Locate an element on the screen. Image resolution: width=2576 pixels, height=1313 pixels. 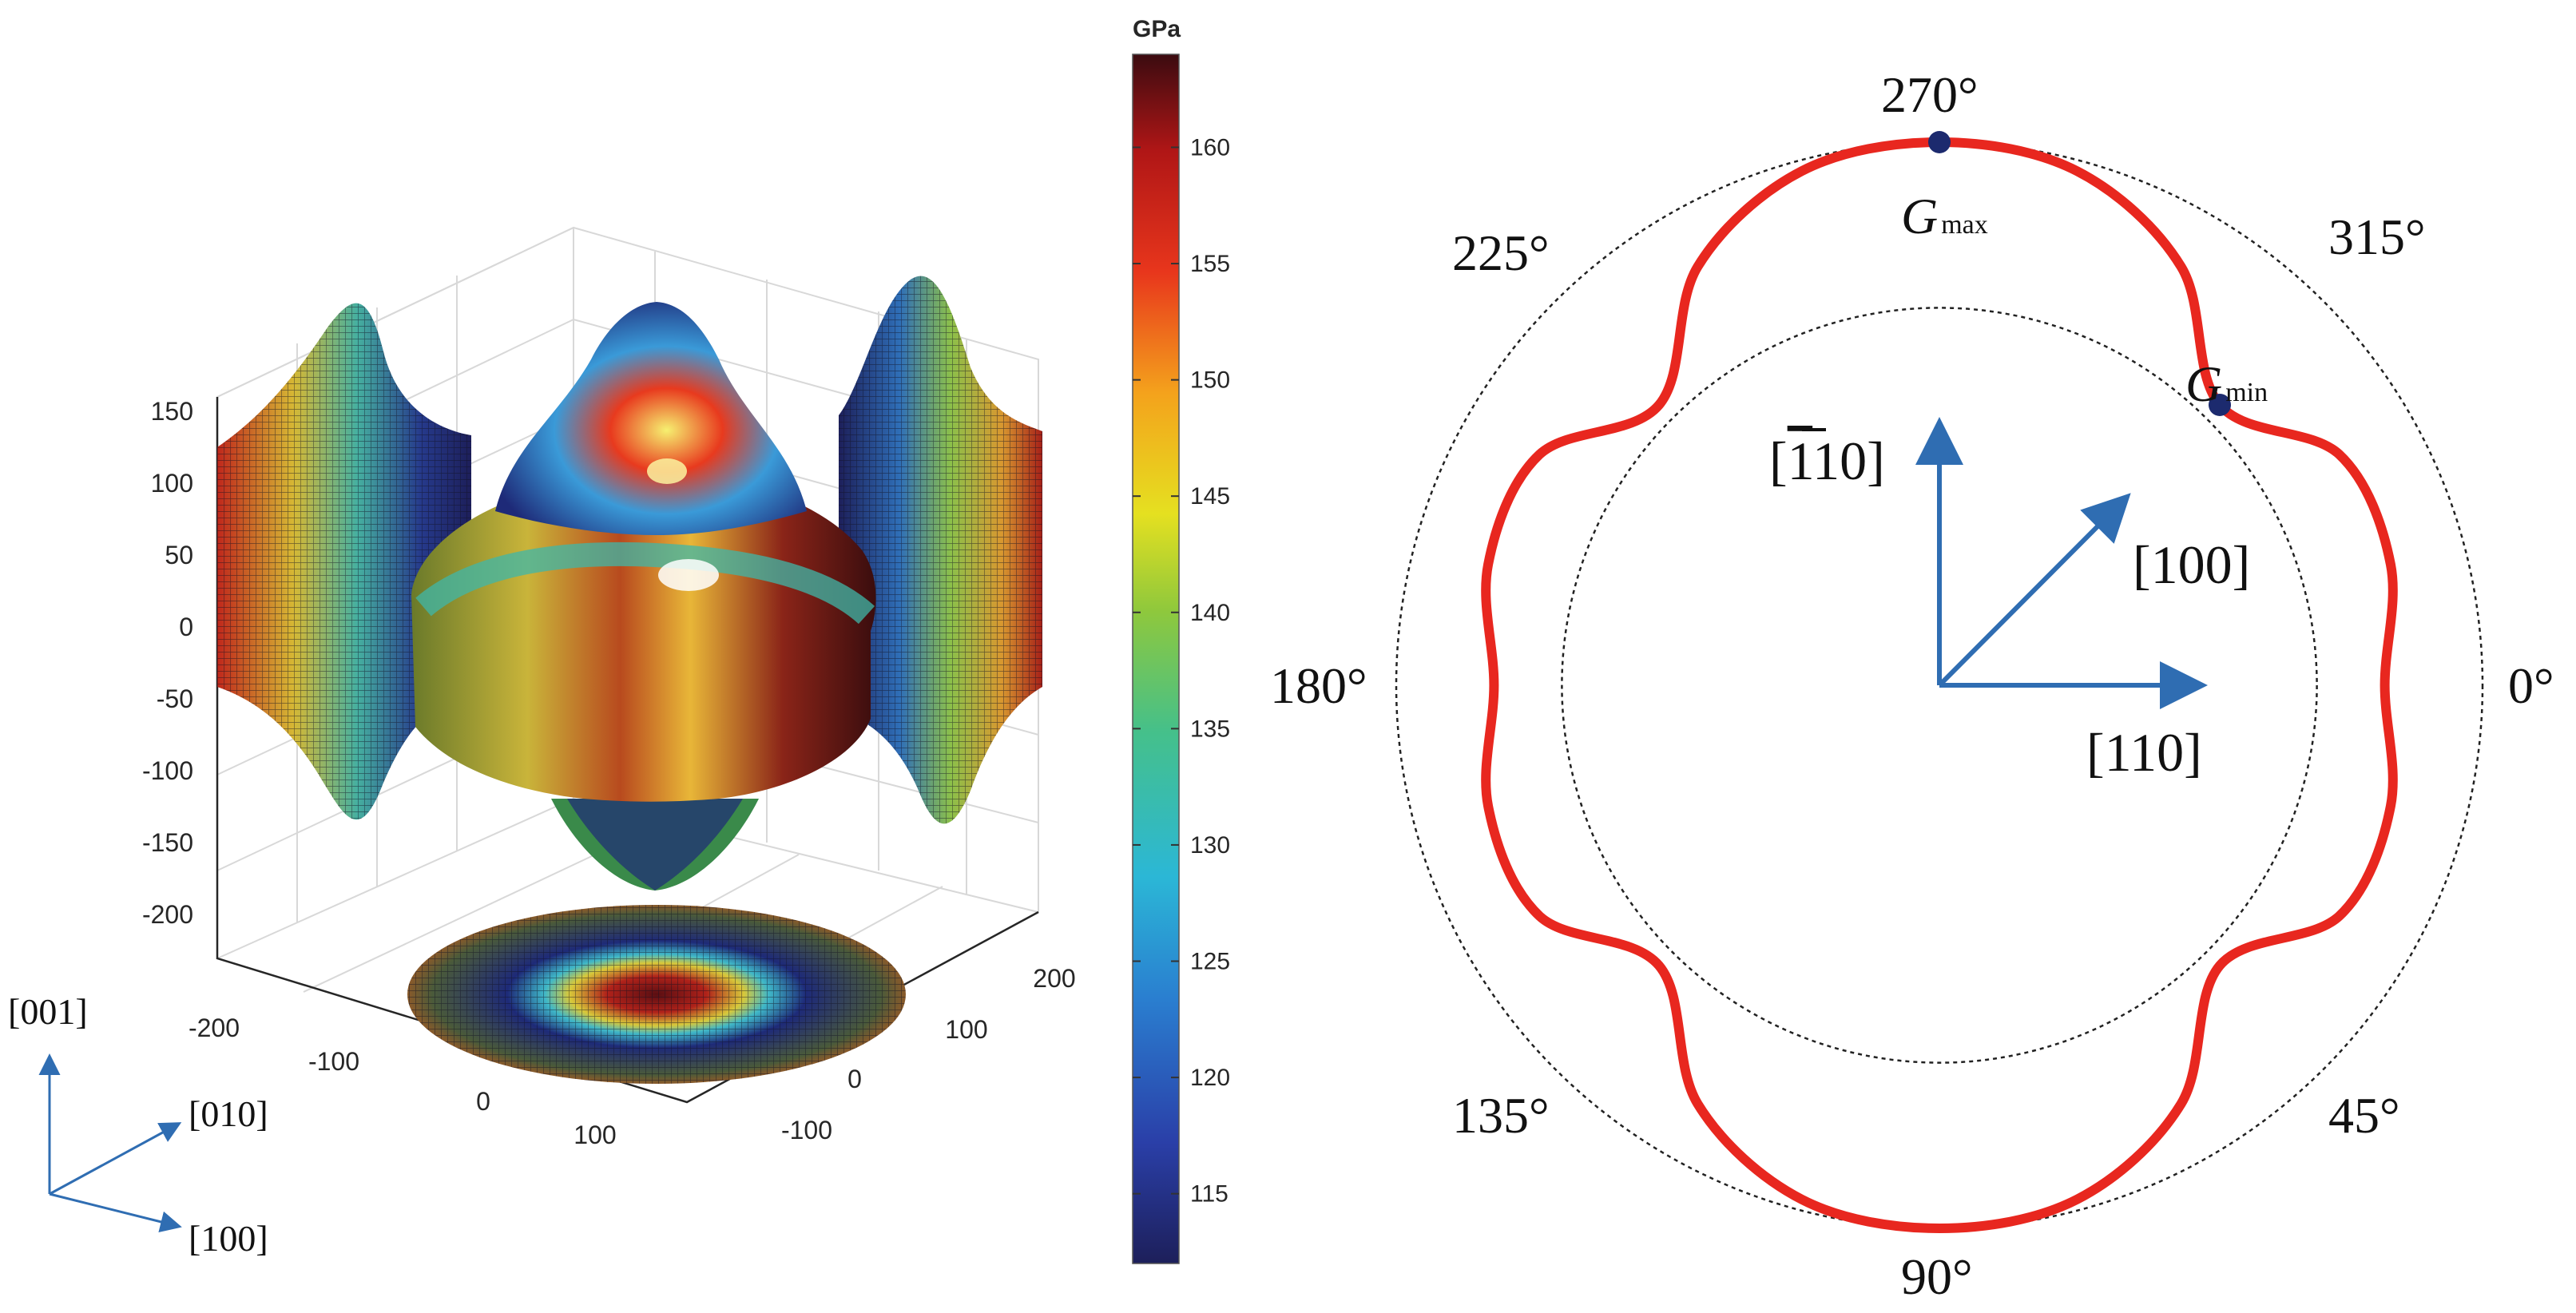
x-tick-label: 0 is located at coordinates (483, 1101).